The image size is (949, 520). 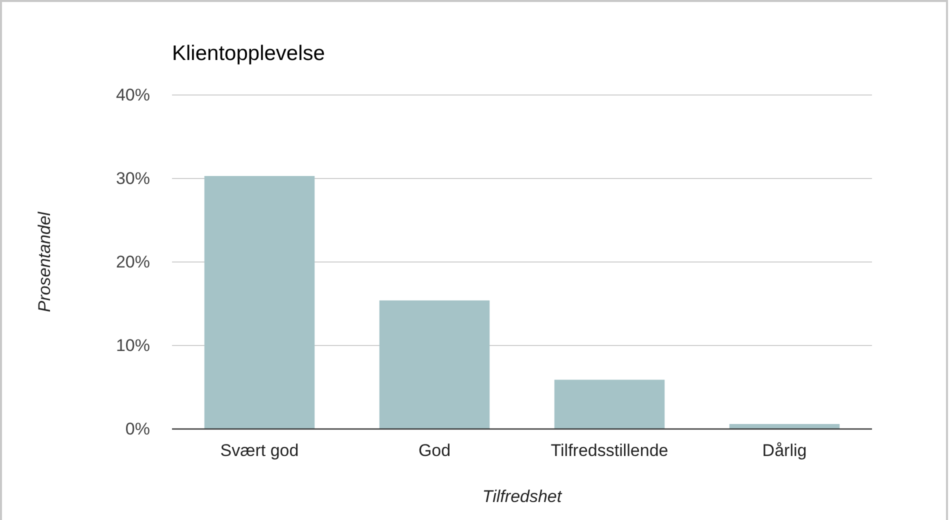 What do you see at coordinates (609, 450) in the screenshot?
I see `x-tick-label: Tilfredsstillende` at bounding box center [609, 450].